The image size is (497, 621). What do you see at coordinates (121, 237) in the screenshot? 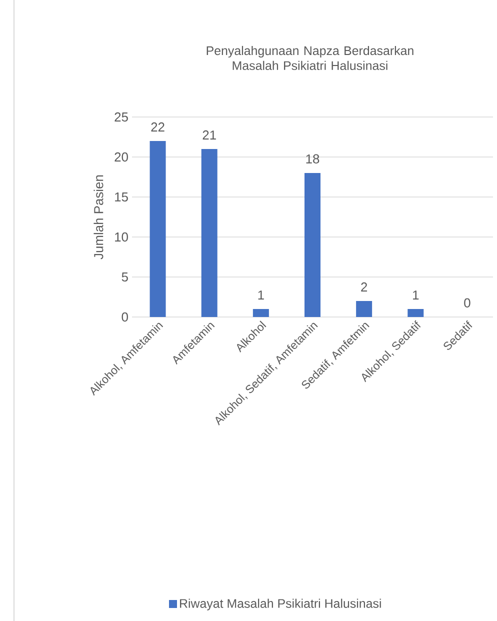
I see `y-tick-label: 10` at bounding box center [121, 237].